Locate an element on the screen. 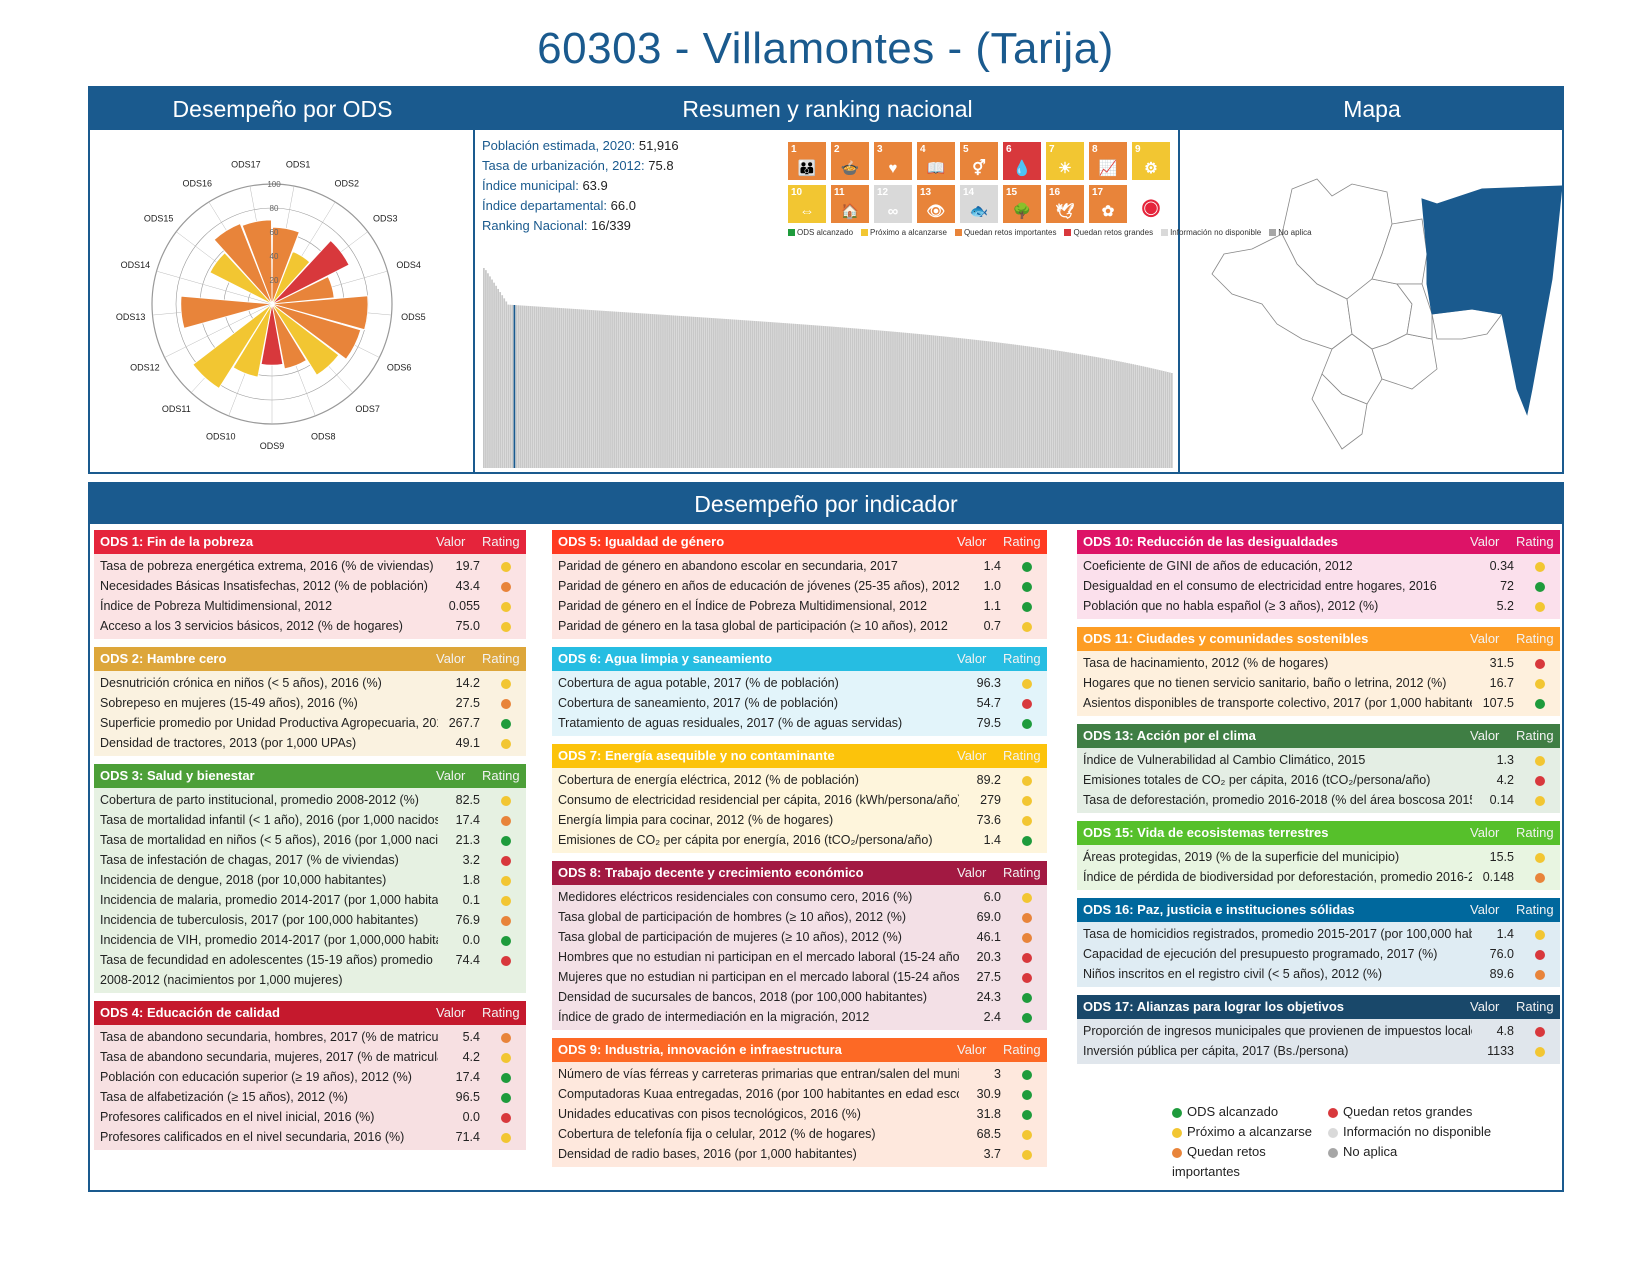  indicator-value: 96.3 is located at coordinates (988, 683).